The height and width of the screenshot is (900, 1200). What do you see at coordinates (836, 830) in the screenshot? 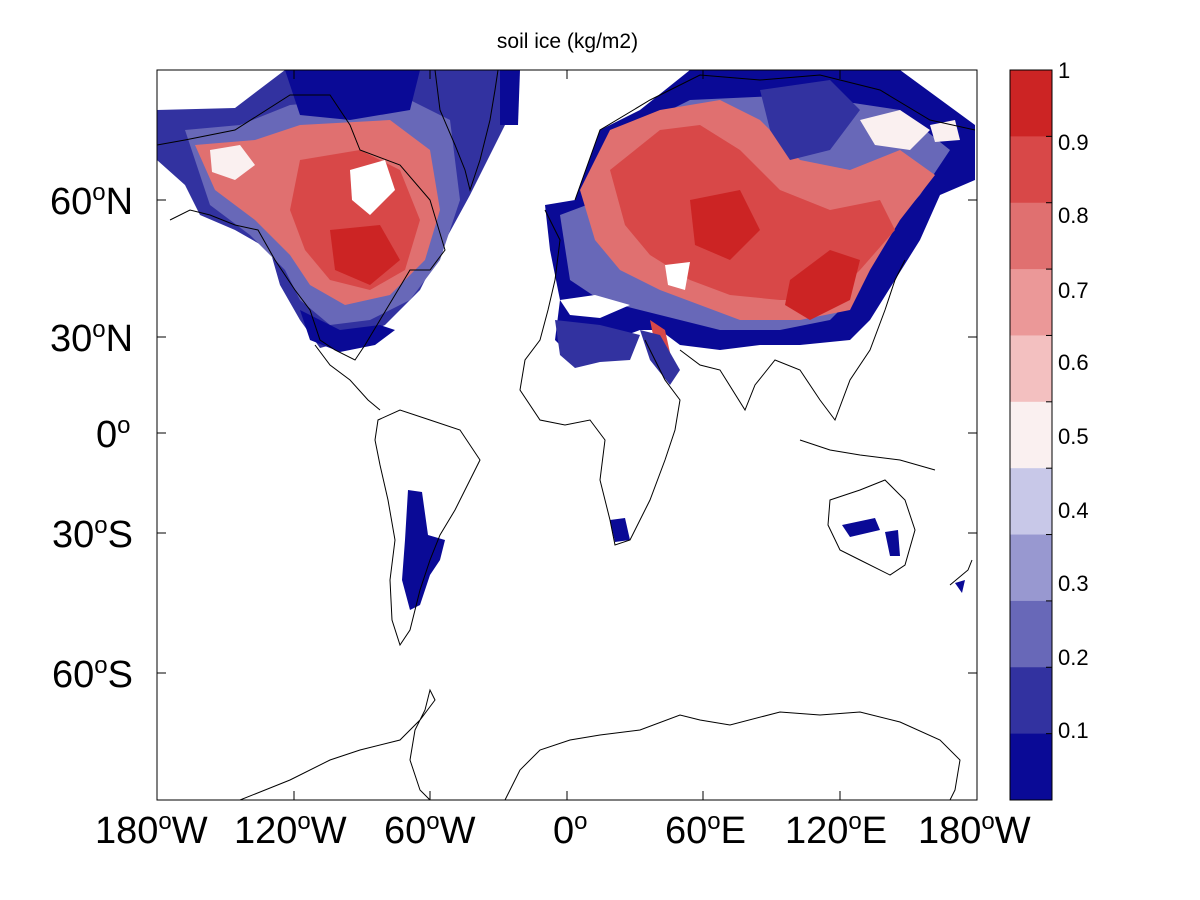
I see `x-tick-120e: 120oE` at bounding box center [836, 830].